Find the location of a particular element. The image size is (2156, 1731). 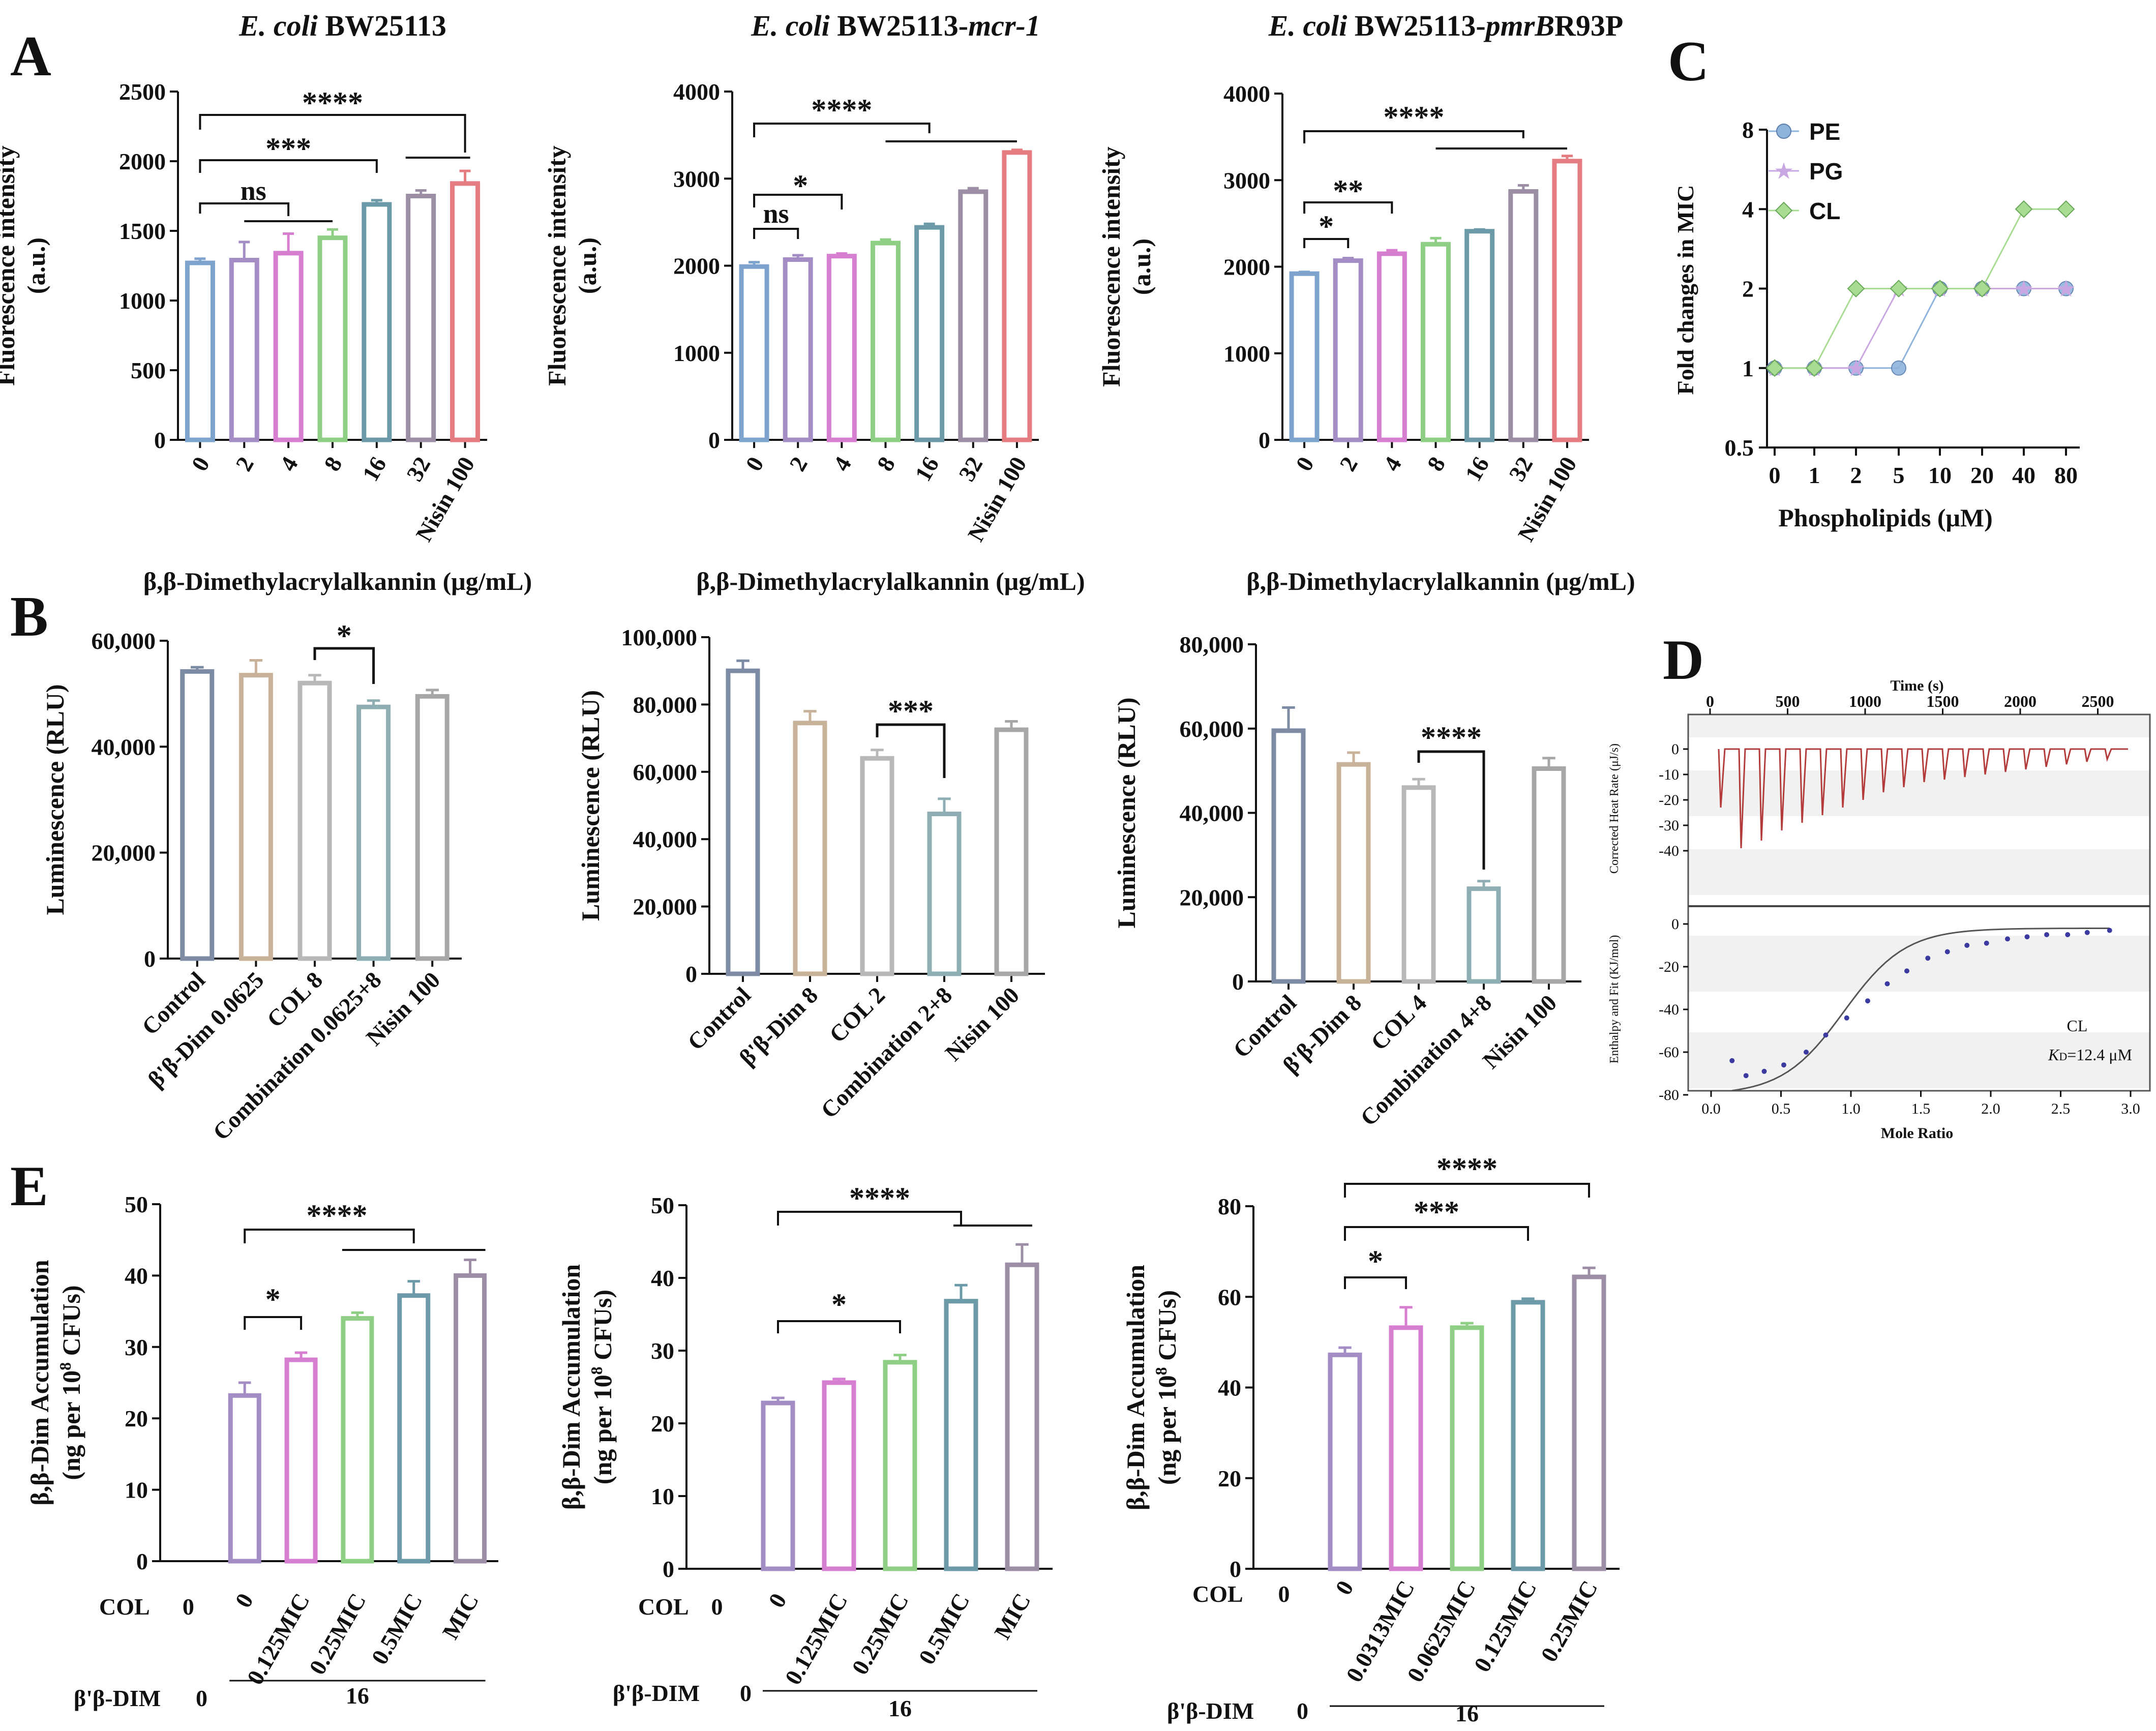

E1-y-tick-label: 0 is located at coordinates (142, 1561).